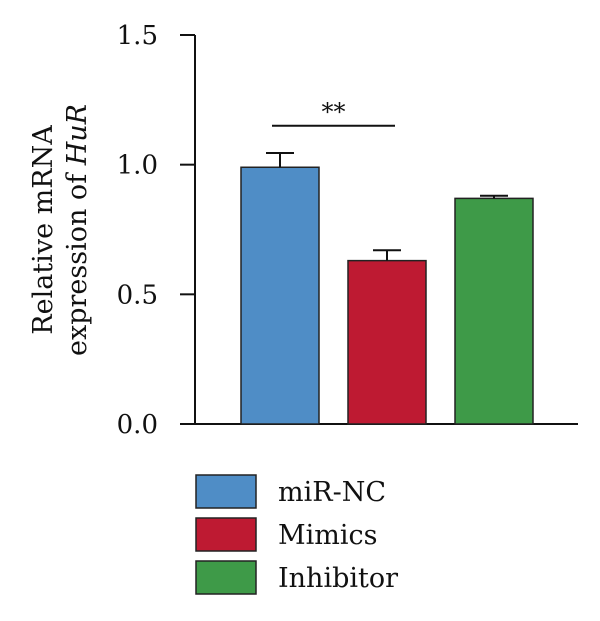 The width and height of the screenshot is (600, 621). What do you see at coordinates (334, 112) in the screenshot?
I see `significance-label: **` at bounding box center [334, 112].